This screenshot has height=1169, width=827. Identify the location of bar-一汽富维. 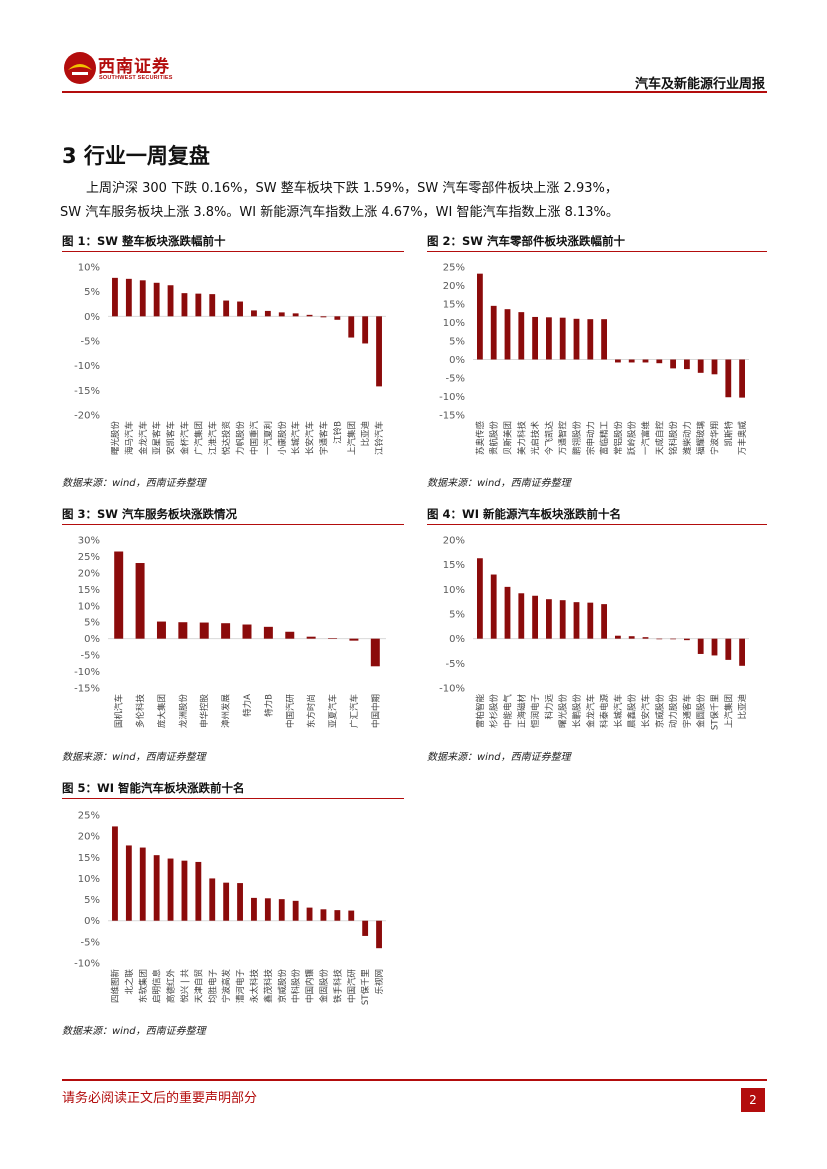
(645, 361).